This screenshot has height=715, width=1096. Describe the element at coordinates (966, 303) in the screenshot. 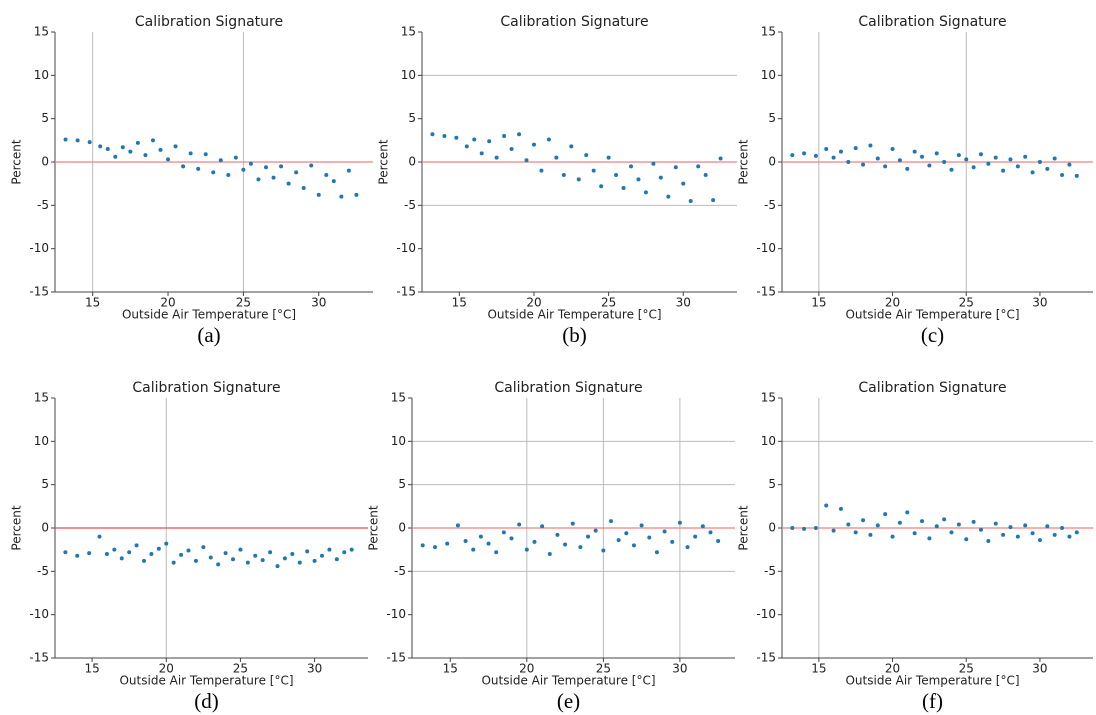

I see `x-tick-label: 25` at that location.